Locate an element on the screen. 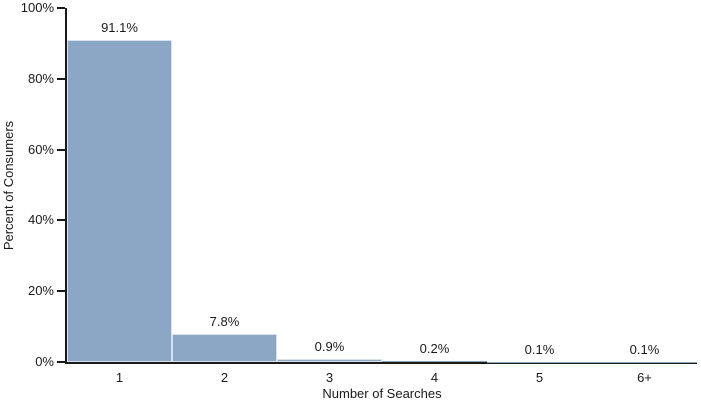  y-tick-label: 80% is located at coordinates (40, 78).